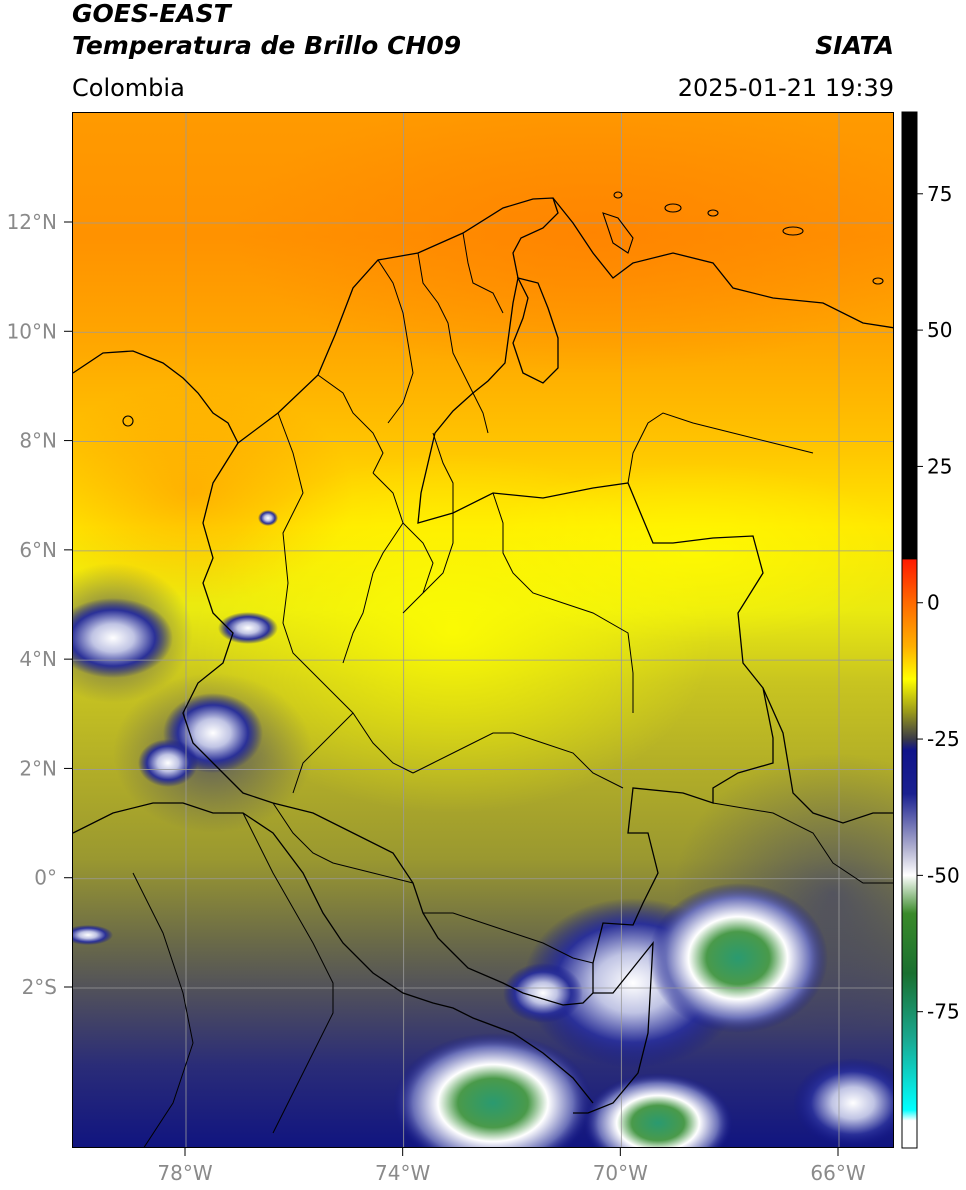 The image size is (966, 1190). Describe the element at coordinates (785, 88) in the screenshot. I see `datetime-label: 2025-01-21 19:39` at that location.